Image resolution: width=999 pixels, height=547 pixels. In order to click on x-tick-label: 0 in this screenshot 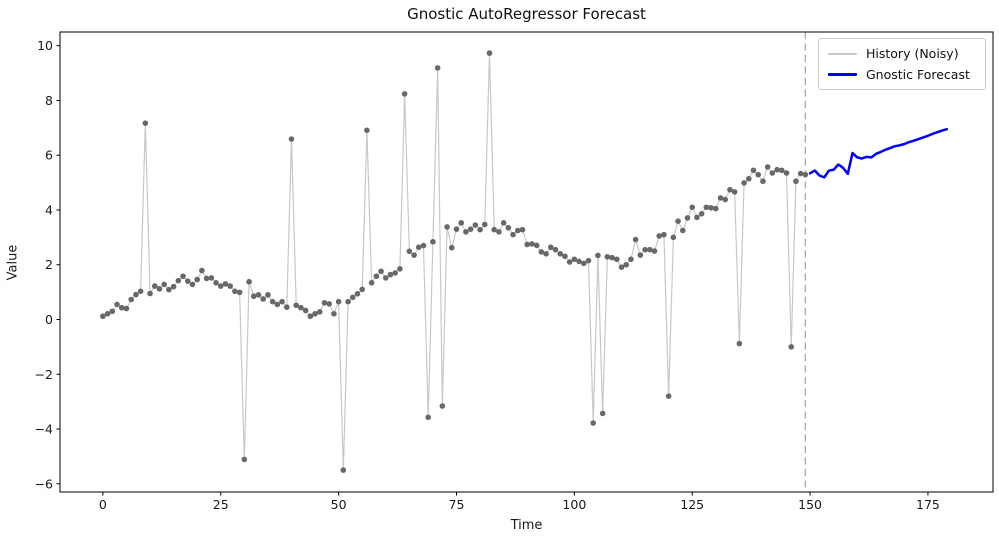, I will do `click(103, 504)`.